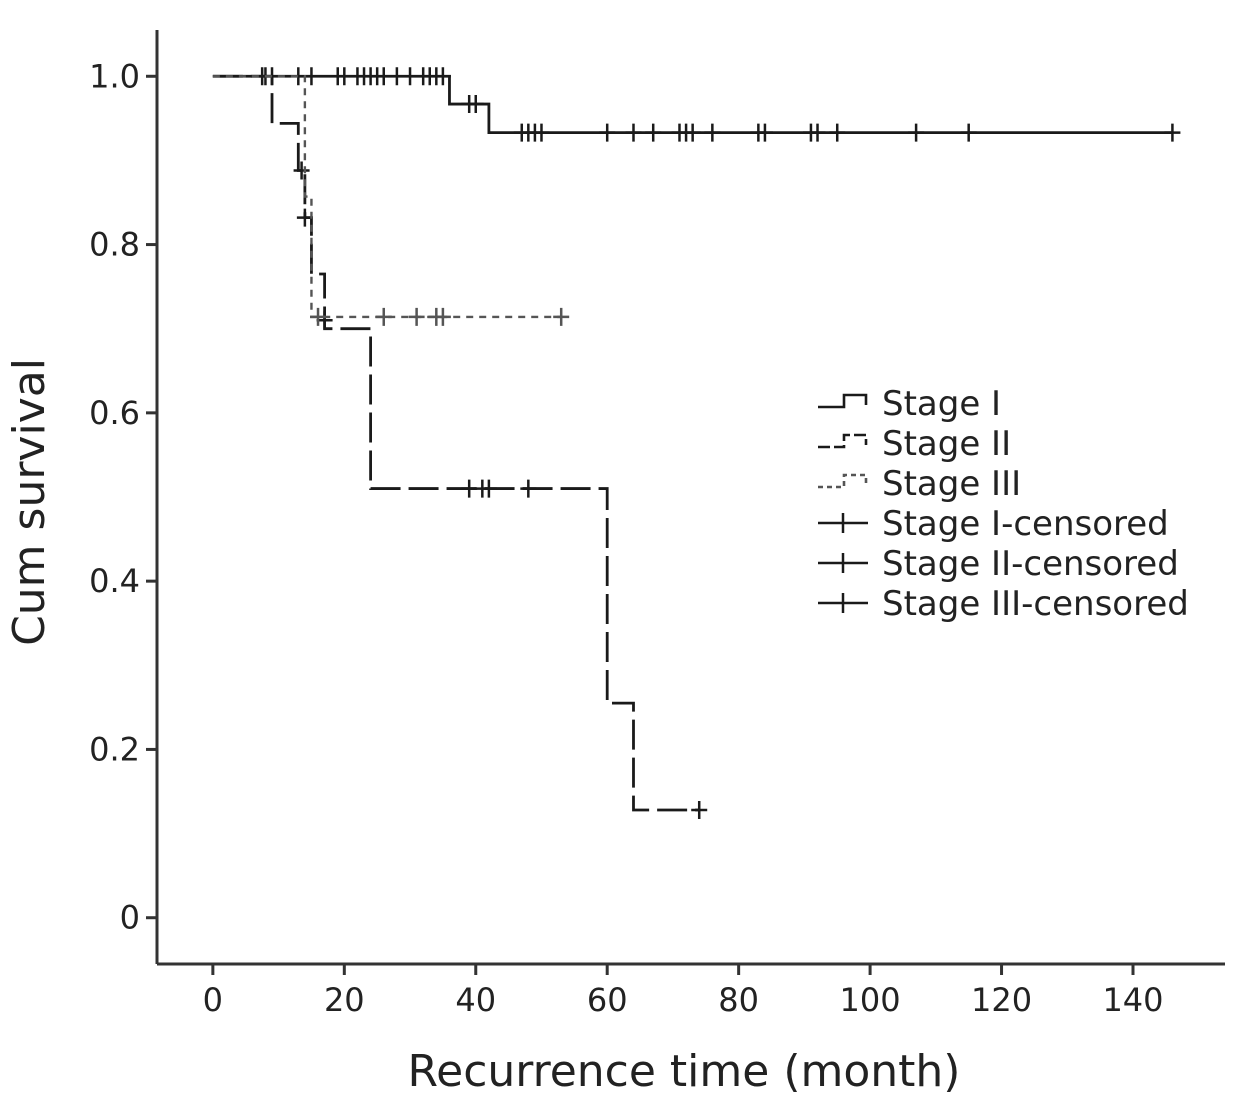 This screenshot has height=1102, width=1260. What do you see at coordinates (387, 197) in the screenshot?
I see `survival-curve` at bounding box center [387, 197].